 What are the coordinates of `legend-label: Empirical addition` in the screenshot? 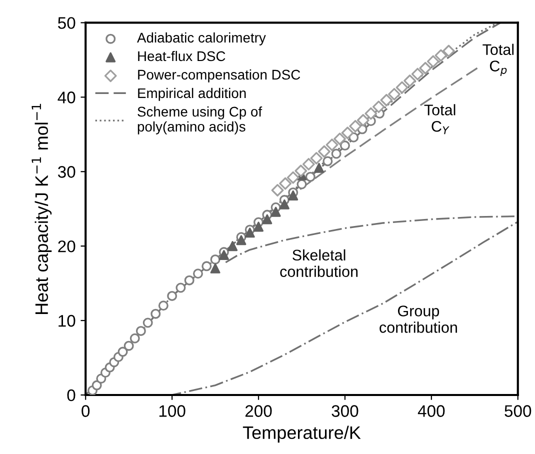 It's located at (192, 94).